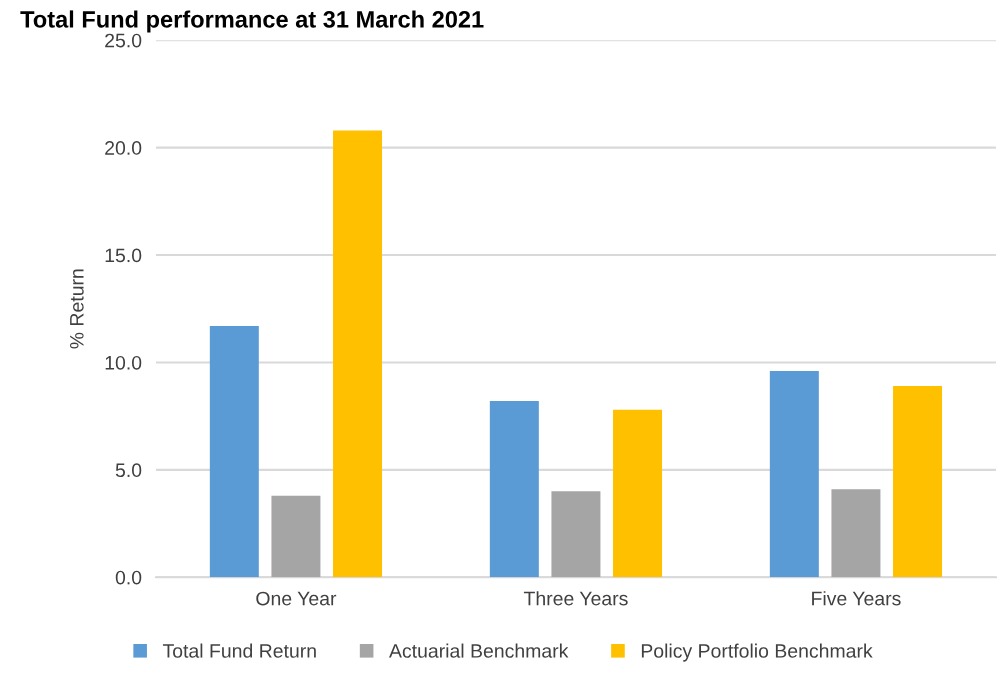  Describe the element at coordinates (757, 652) in the screenshot. I see `legend-label: Policy Portfolio Benchmark` at that location.